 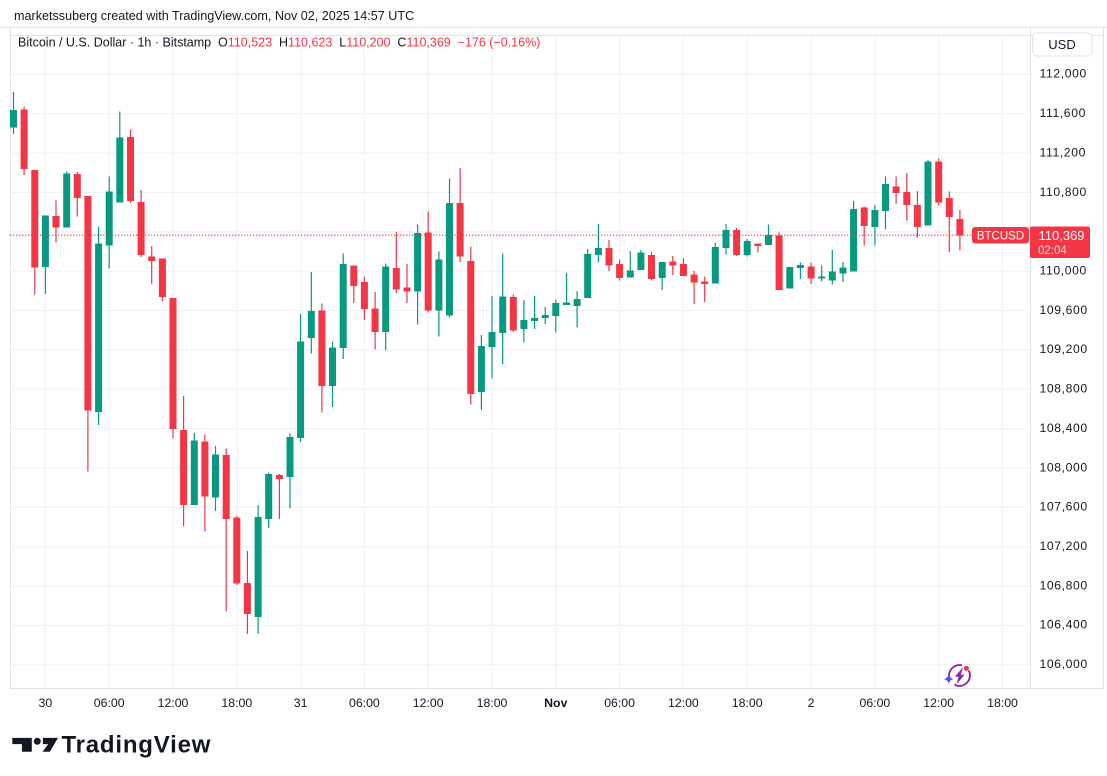 What do you see at coordinates (1064, 349) in the screenshot?
I see `svg-text: 109,200` at bounding box center [1064, 349].